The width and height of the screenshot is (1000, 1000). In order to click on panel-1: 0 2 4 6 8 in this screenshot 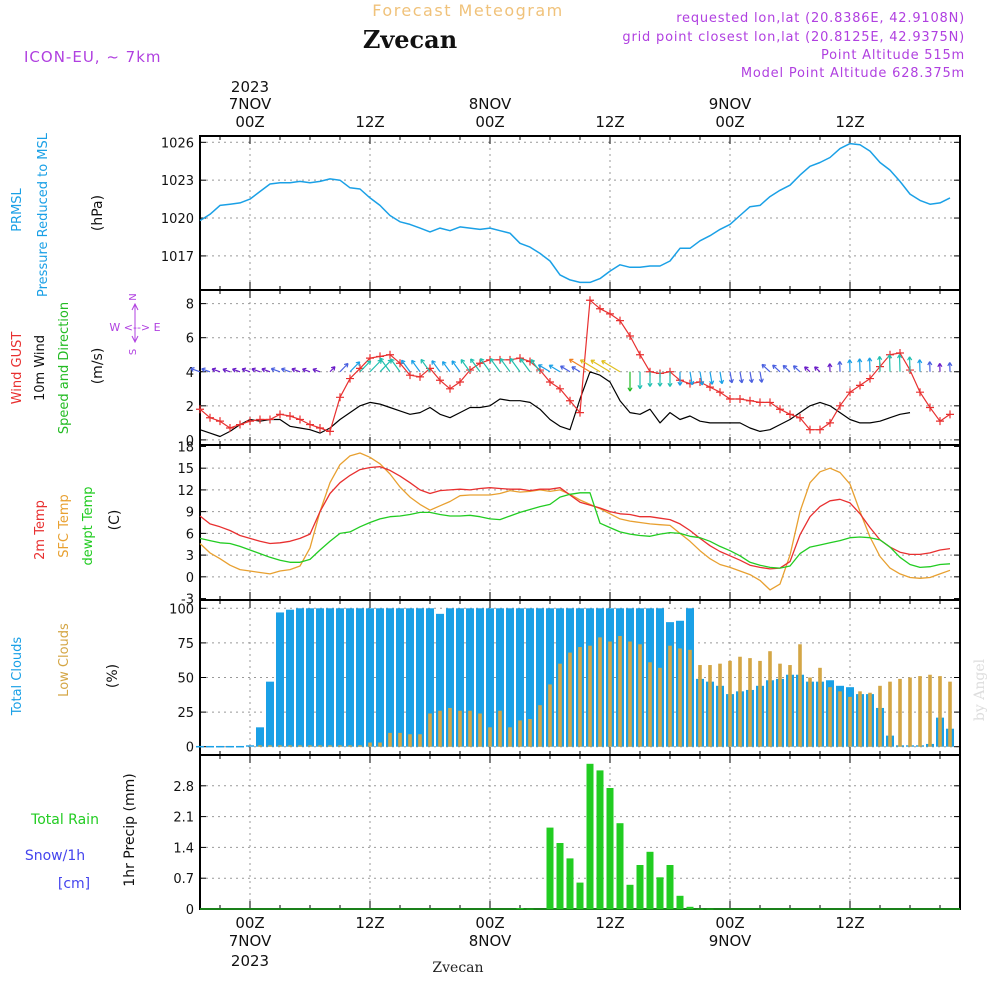, I will do `click(573, 369)`.